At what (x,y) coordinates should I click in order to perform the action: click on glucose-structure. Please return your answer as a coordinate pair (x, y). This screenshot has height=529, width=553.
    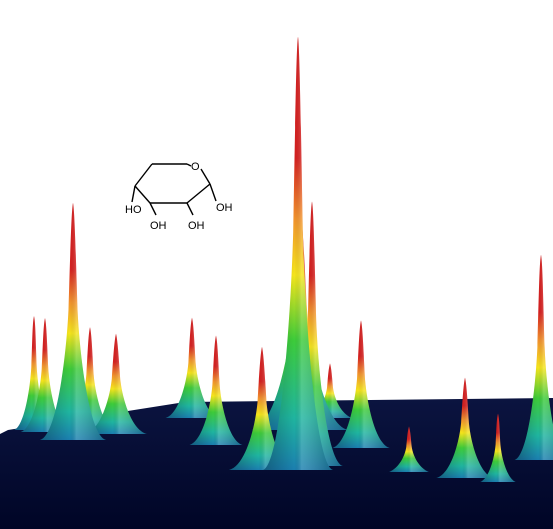
    Looking at the image, I should click on (174, 189).